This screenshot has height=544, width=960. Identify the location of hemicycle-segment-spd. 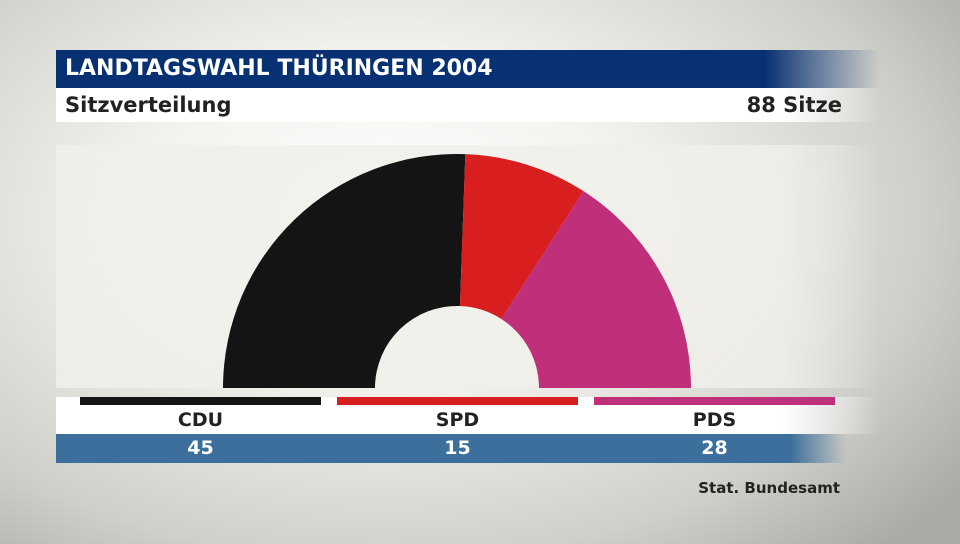
(521, 237).